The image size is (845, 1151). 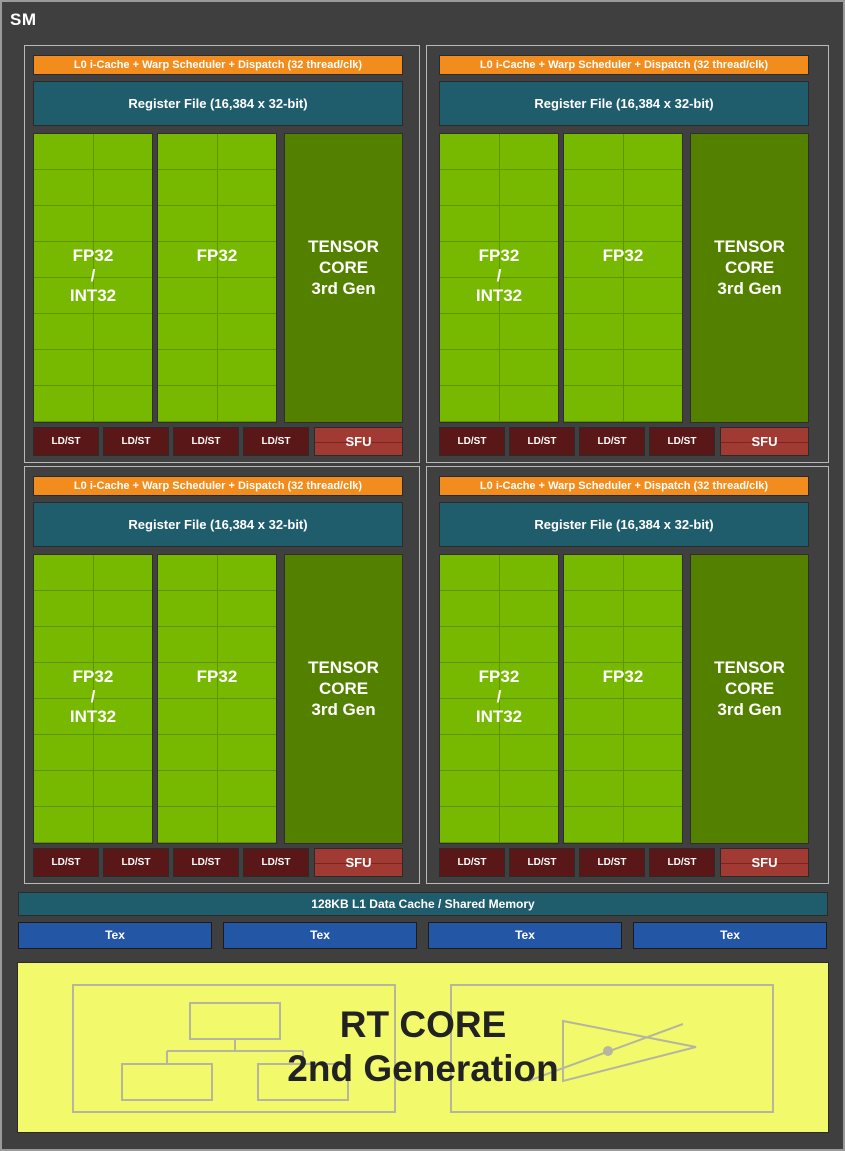 I want to click on rt-core-label-line2: 2nd Generation, so click(x=423, y=1068).